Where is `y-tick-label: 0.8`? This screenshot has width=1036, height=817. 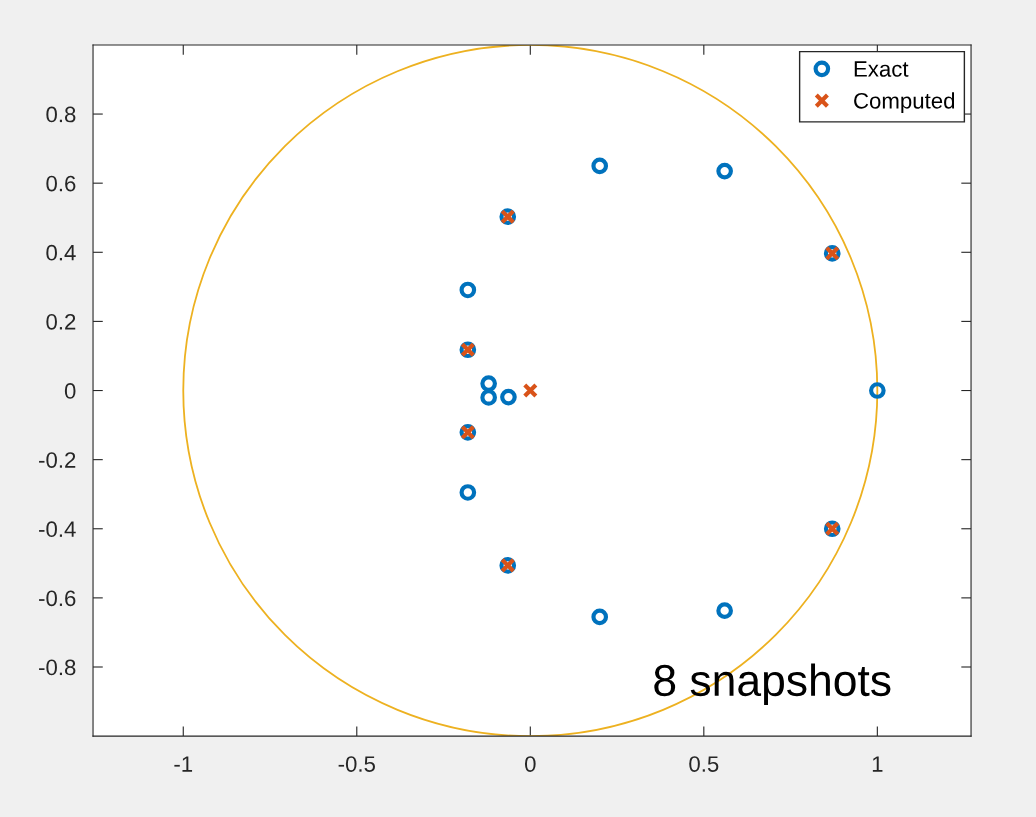 y-tick-label: 0.8 is located at coordinates (61, 114).